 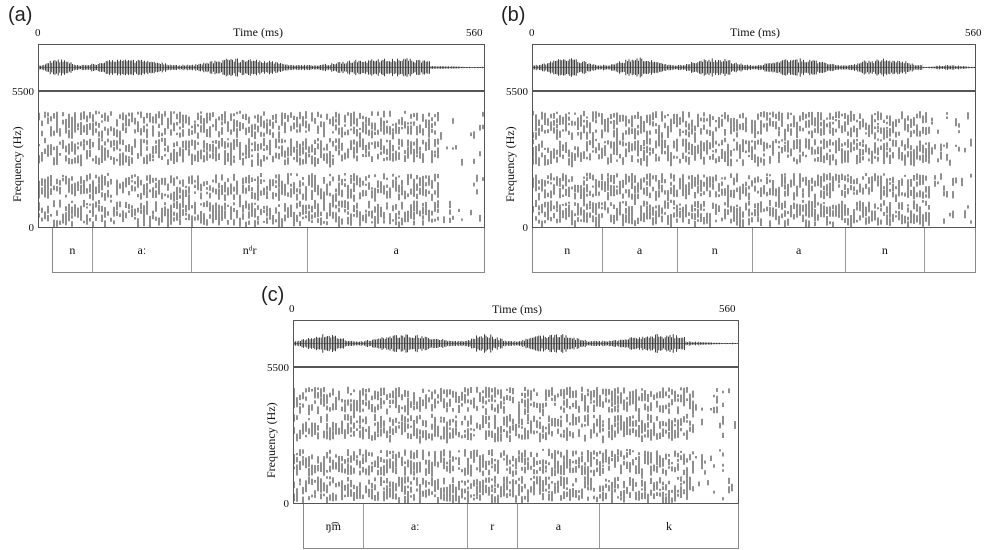 I want to click on segment-label: nᵈr, so click(x=248, y=250).